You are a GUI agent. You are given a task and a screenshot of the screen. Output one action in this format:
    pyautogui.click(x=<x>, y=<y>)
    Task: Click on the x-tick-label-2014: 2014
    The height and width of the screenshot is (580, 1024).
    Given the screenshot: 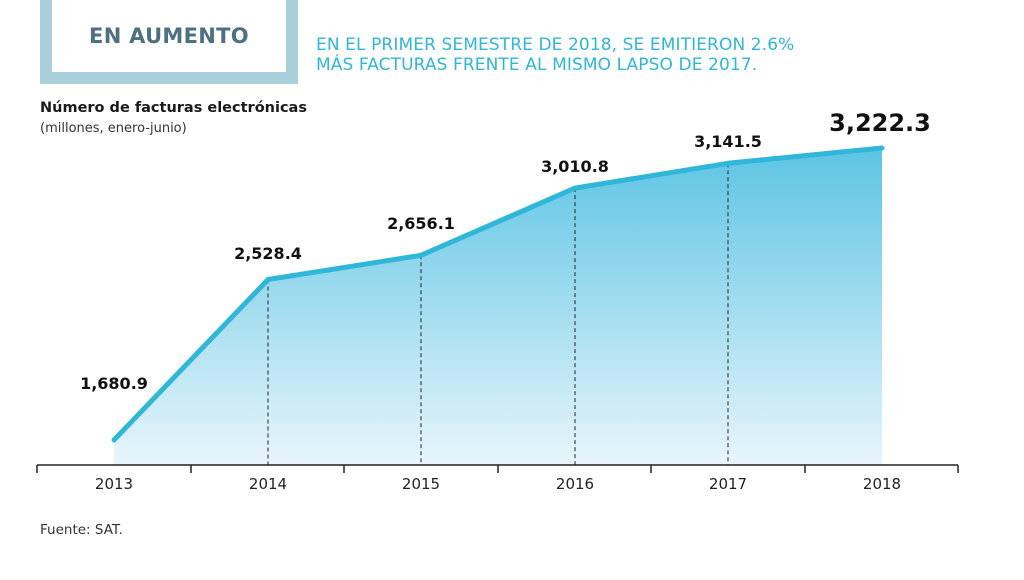 What is the action you would take?
    pyautogui.click(x=268, y=484)
    